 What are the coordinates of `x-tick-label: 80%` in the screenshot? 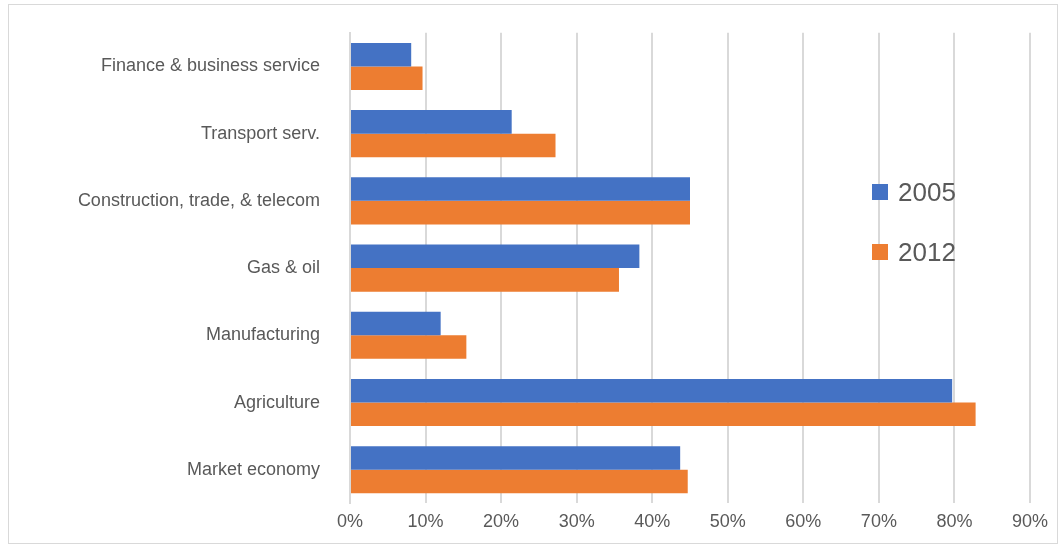 It's located at (954, 521).